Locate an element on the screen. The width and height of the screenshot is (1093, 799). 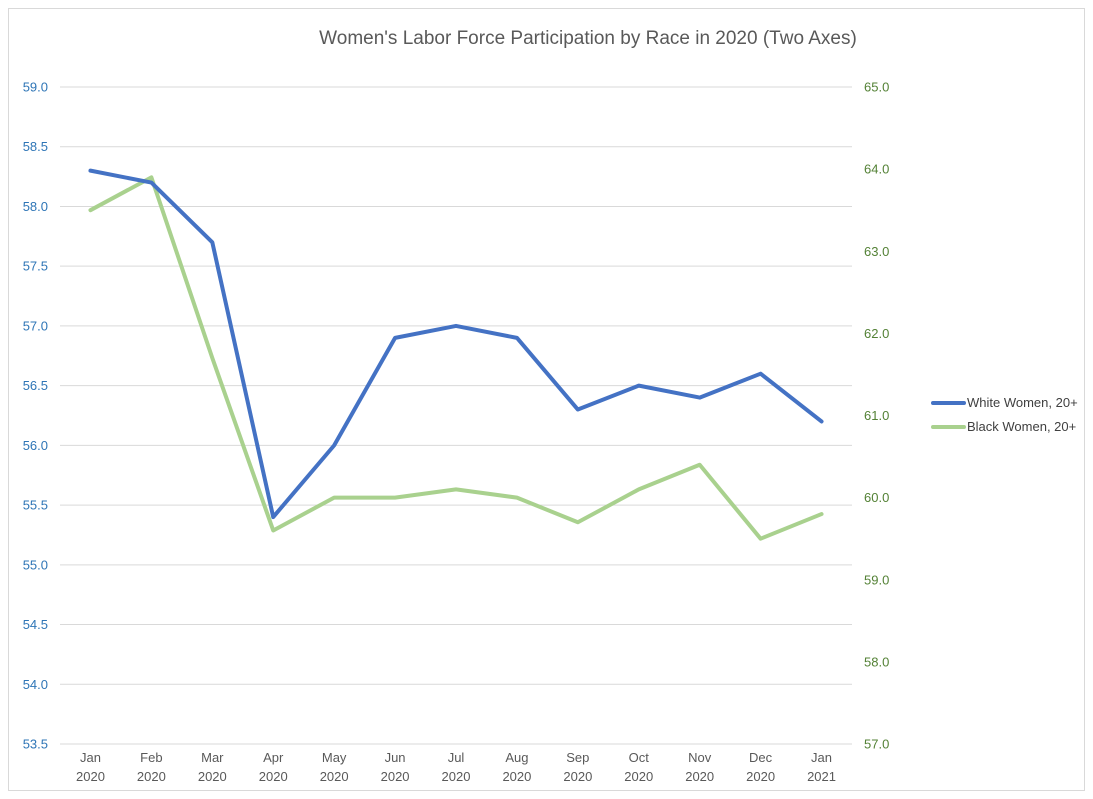
x-axis-tick-label: Dec is located at coordinates (761, 757).